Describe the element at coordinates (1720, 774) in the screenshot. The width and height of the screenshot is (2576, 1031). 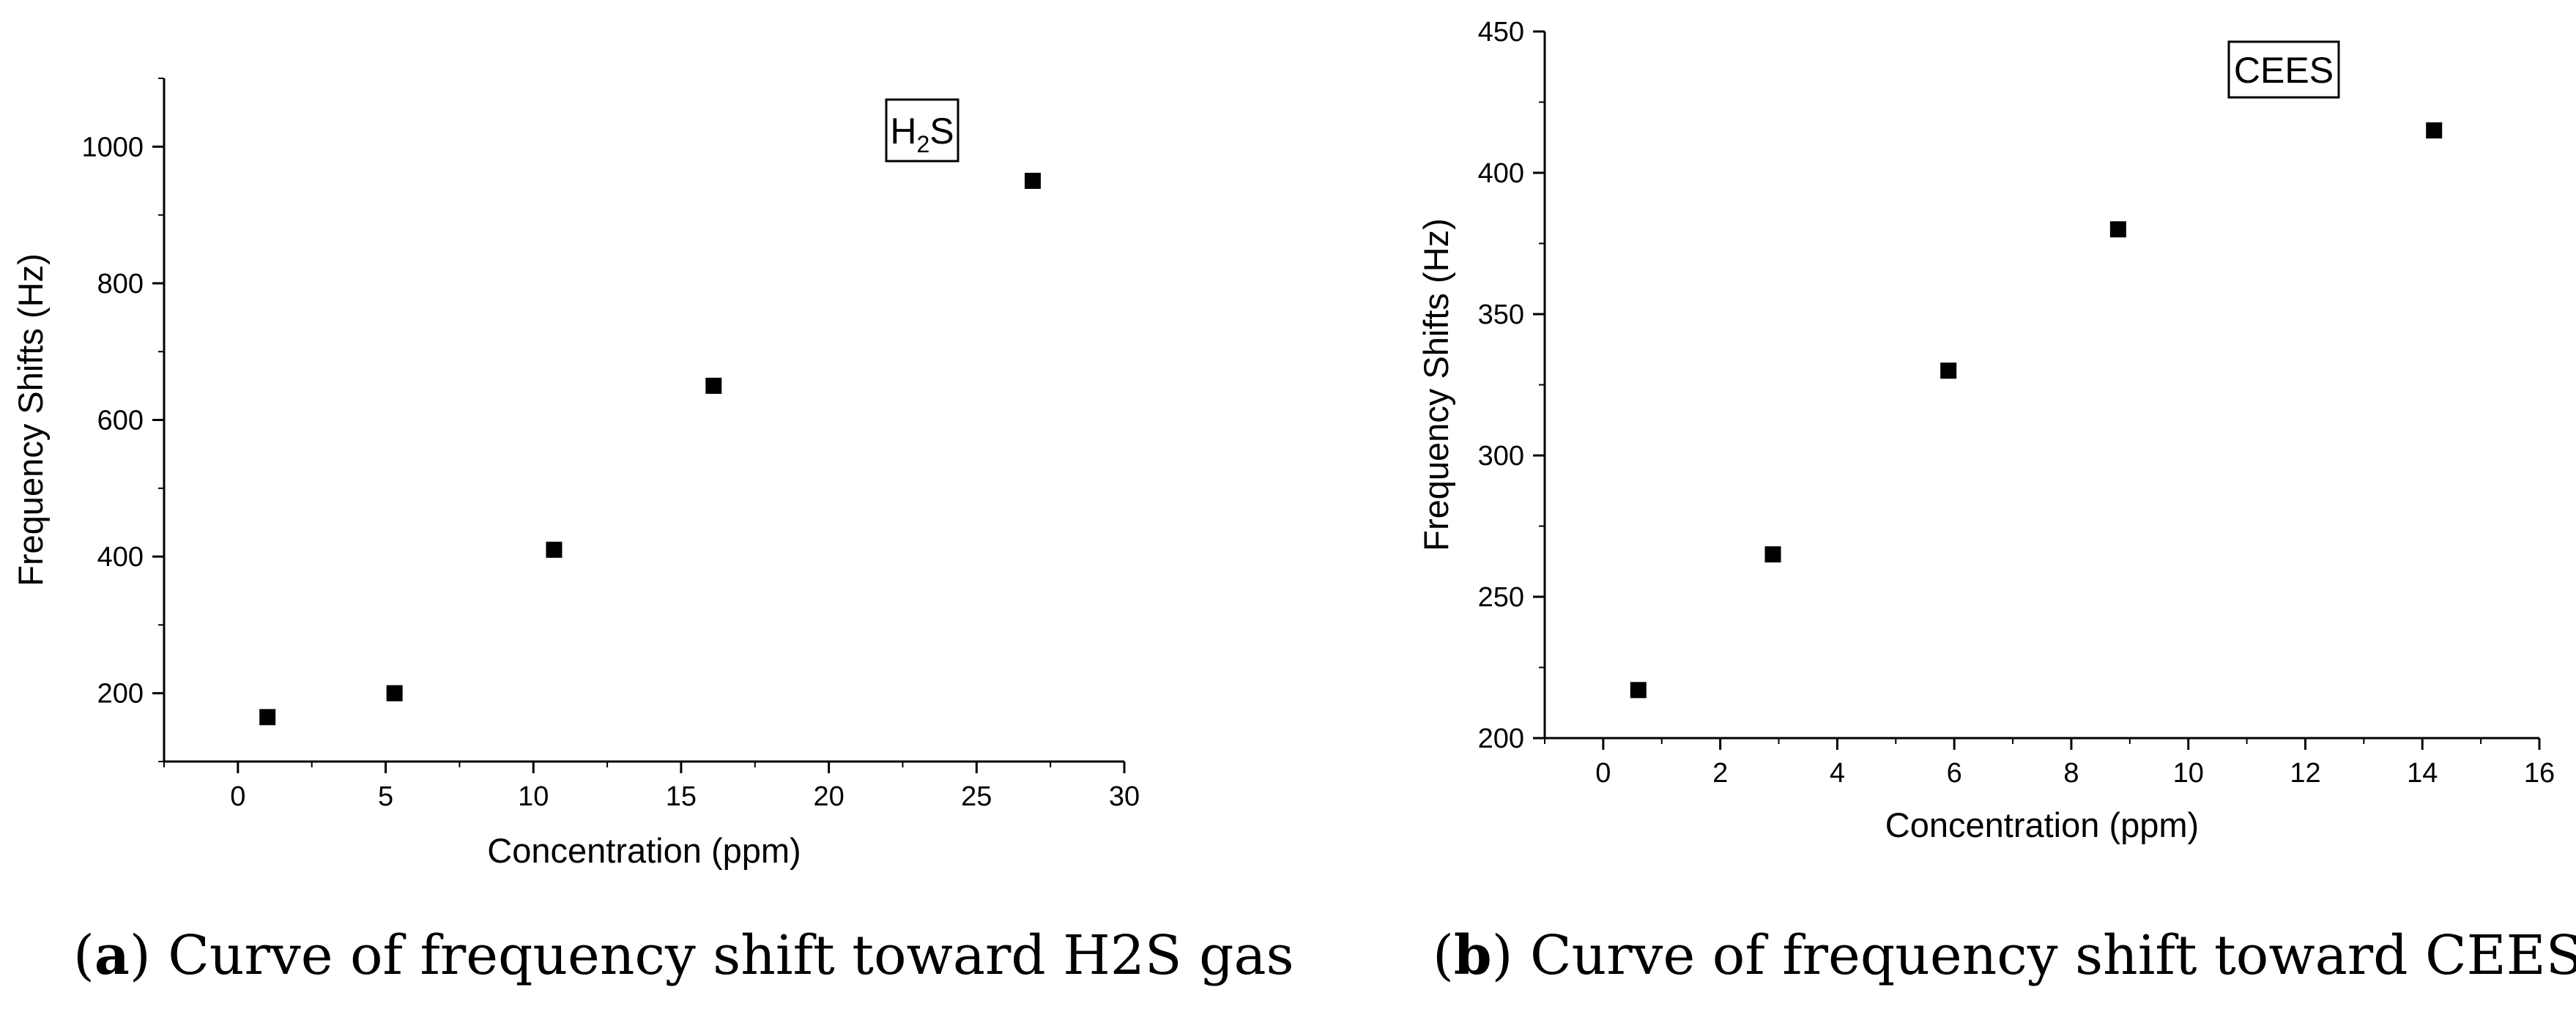
I see `x-tick-label: 2` at that location.